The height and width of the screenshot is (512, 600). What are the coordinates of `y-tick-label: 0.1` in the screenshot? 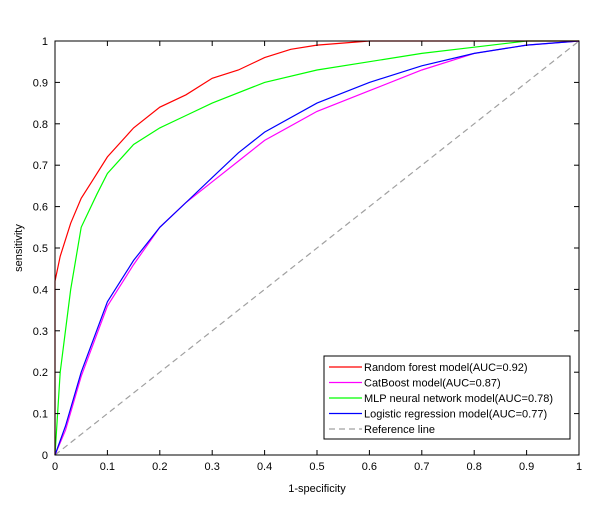 It's located at (40, 415).